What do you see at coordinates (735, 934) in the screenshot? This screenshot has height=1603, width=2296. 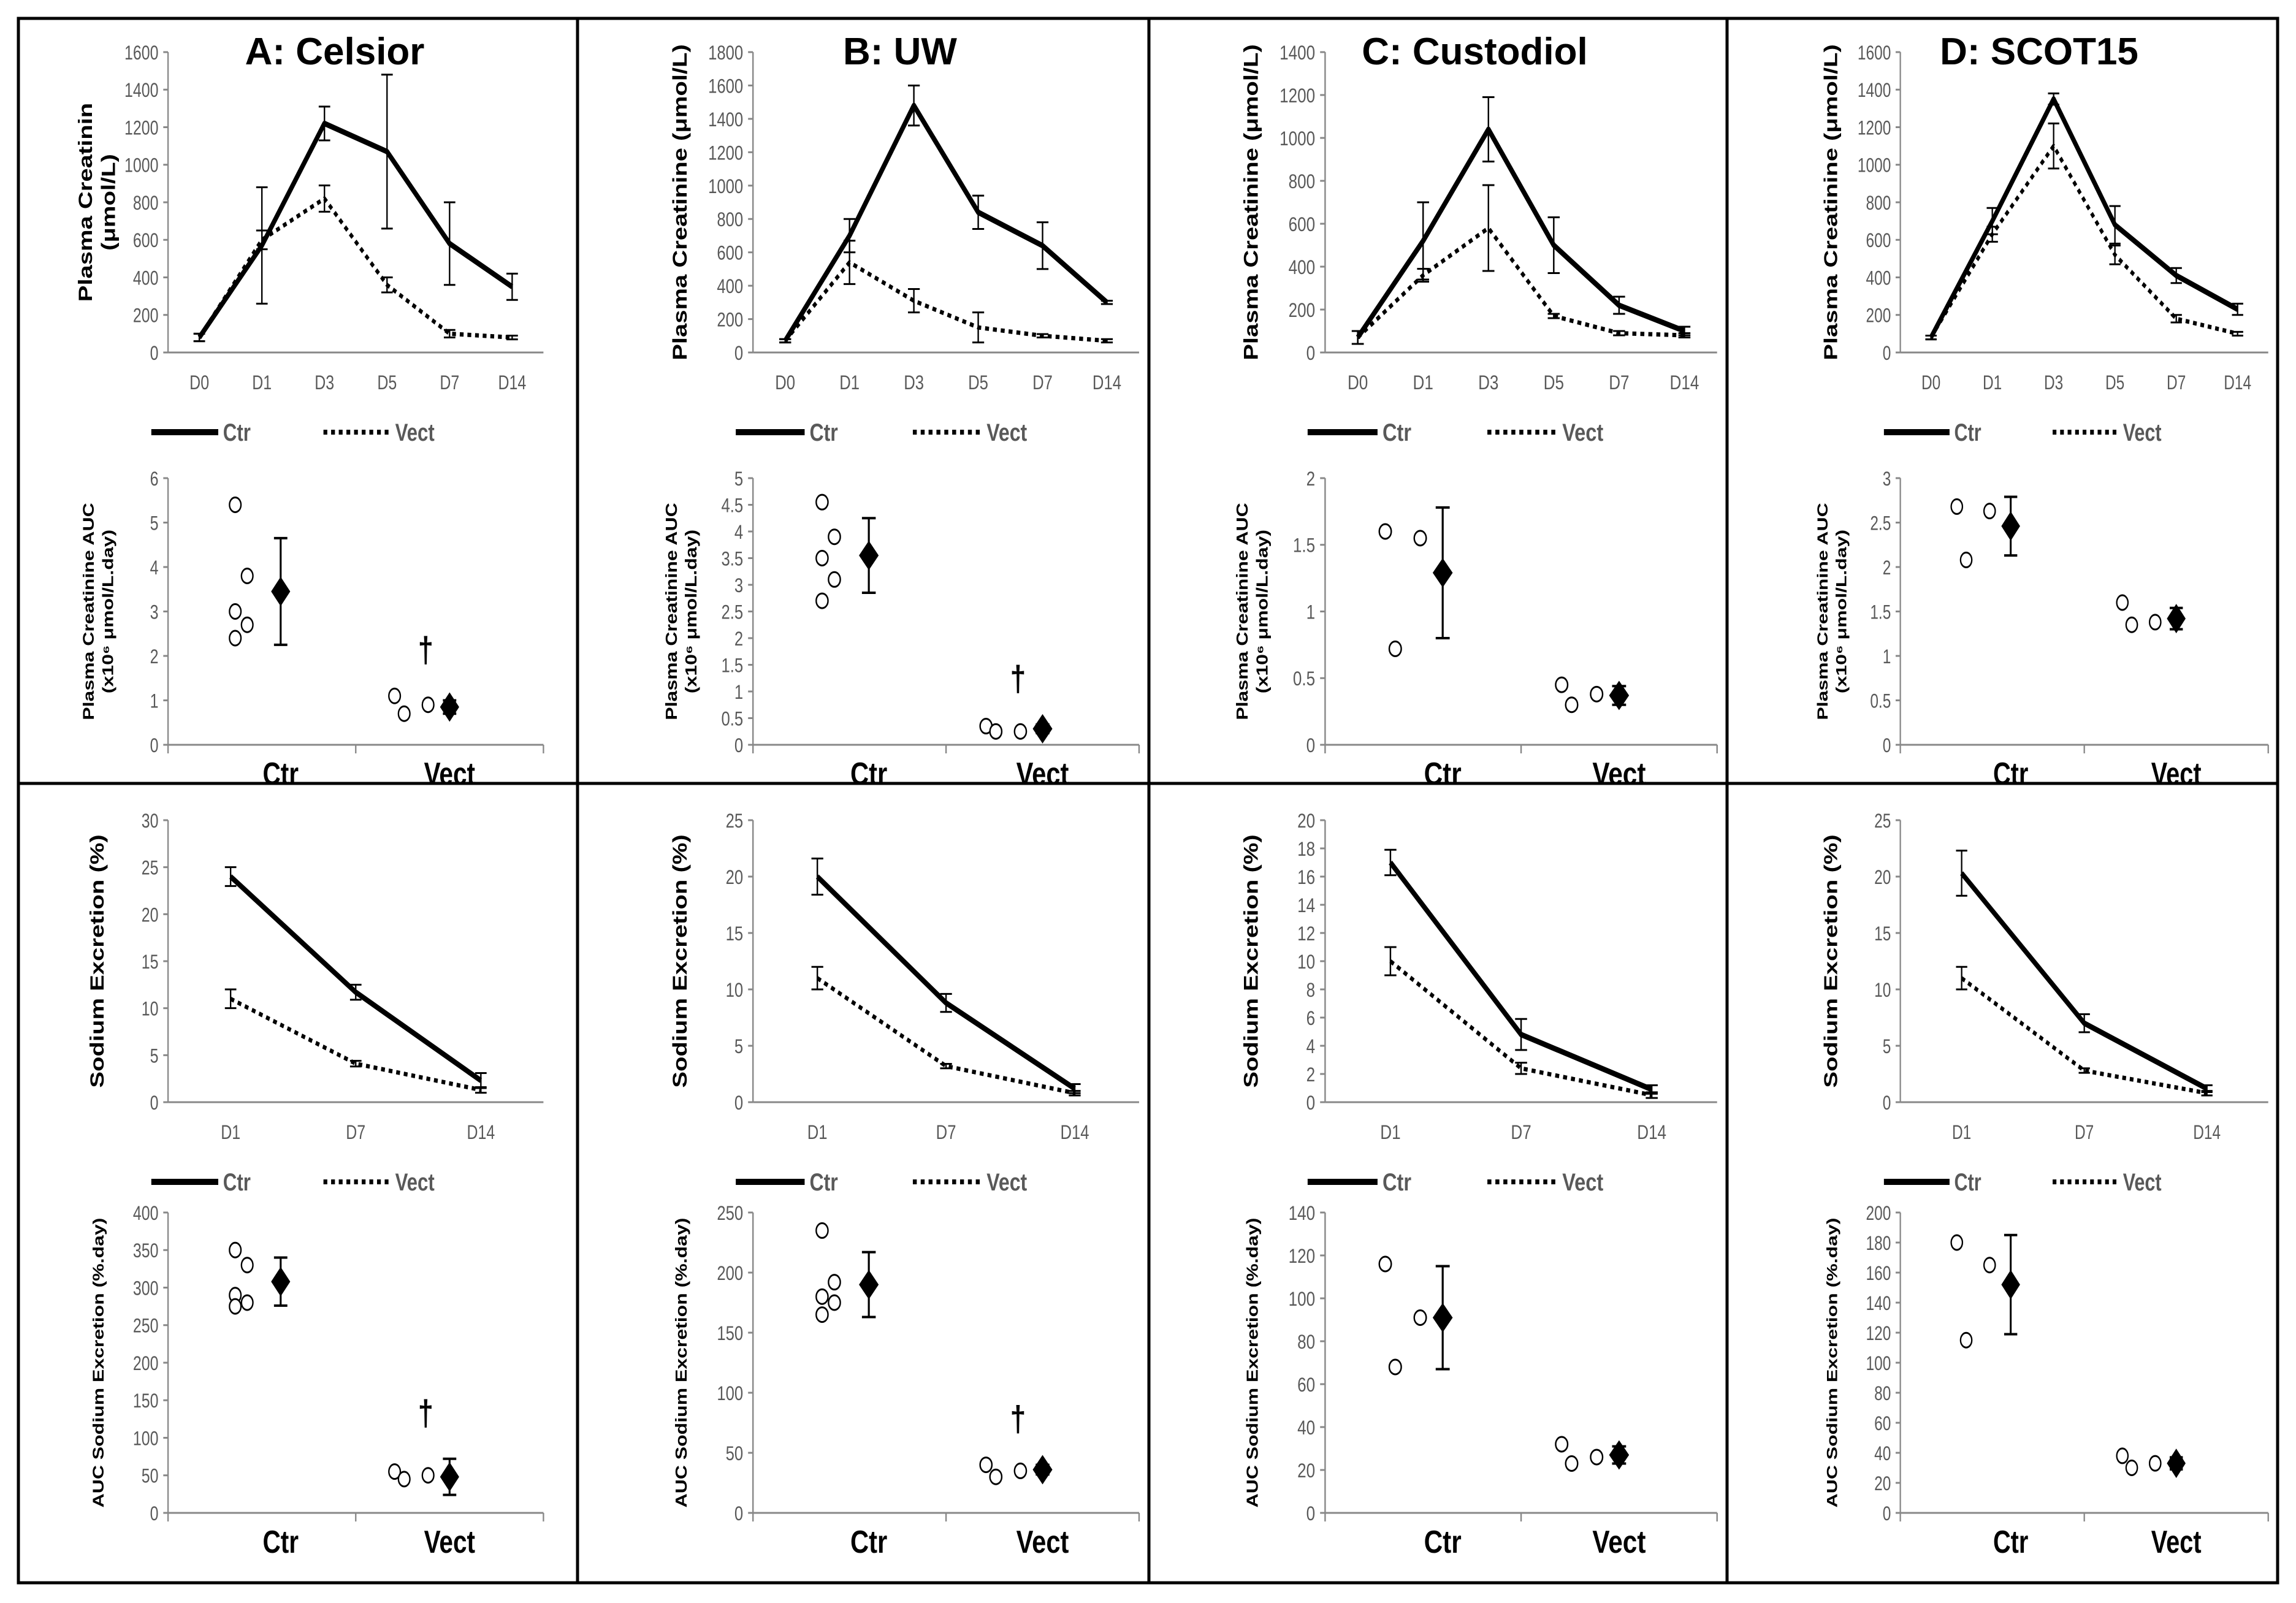 I see `panel-B-sodium-line-y-tick-label: 15` at bounding box center [735, 934].